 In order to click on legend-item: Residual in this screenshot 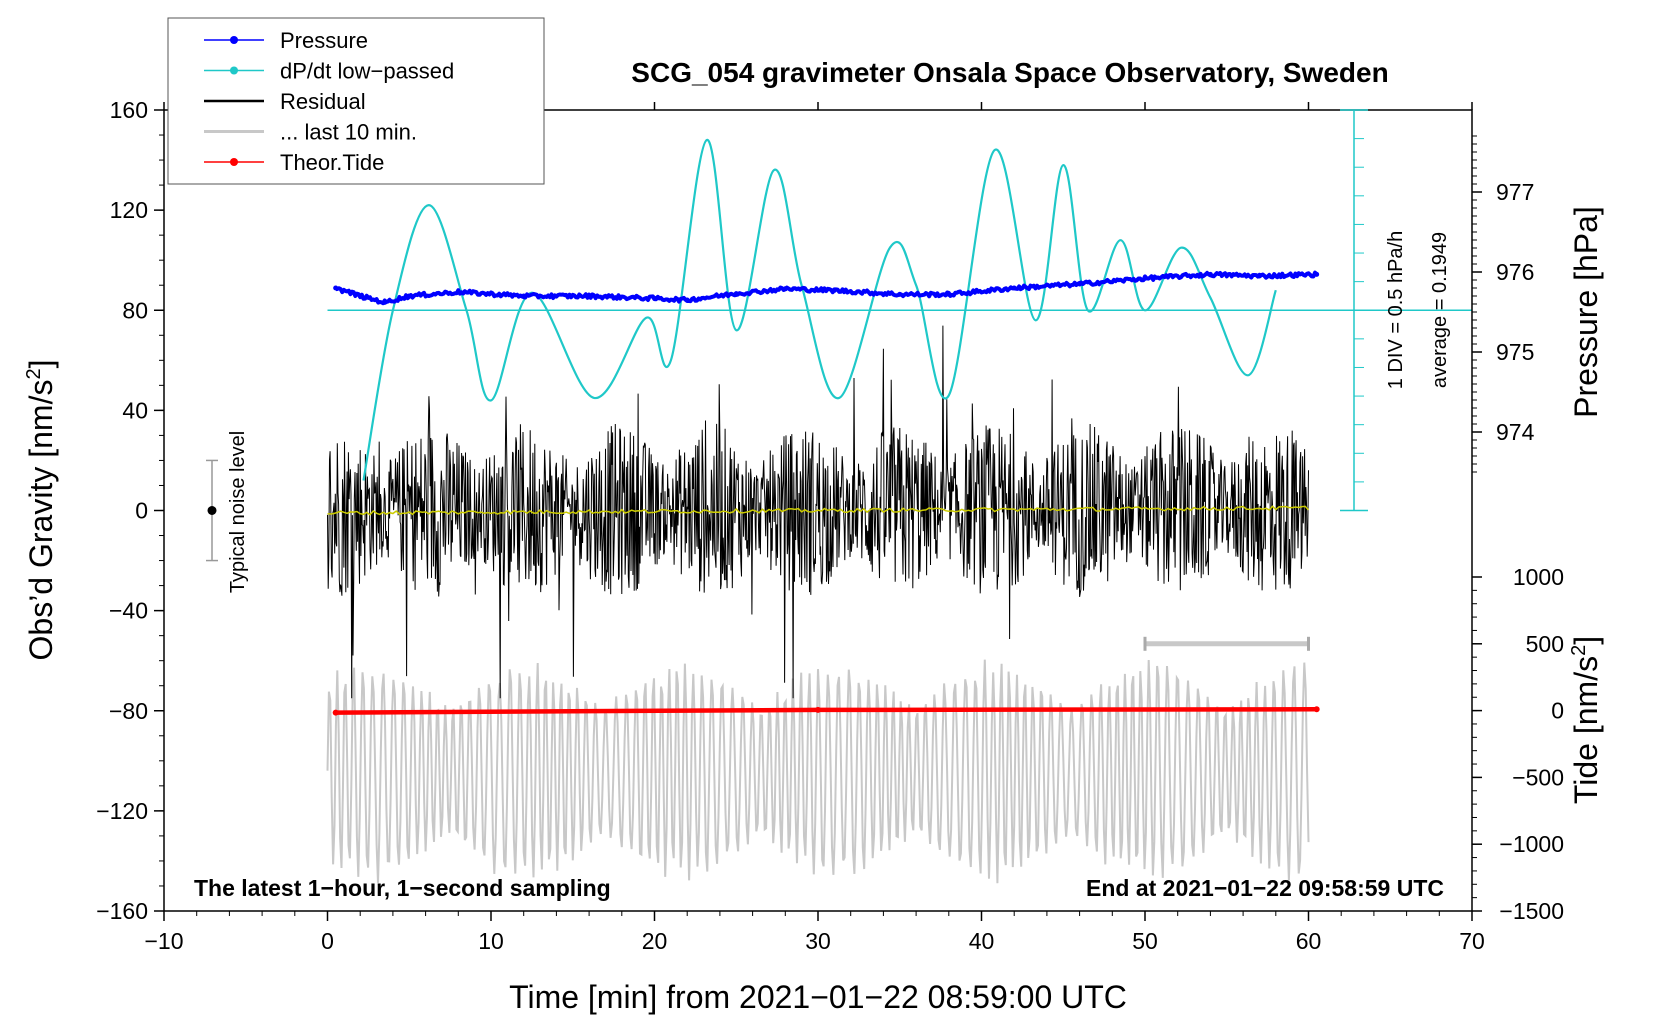, I will do `click(285, 101)`.